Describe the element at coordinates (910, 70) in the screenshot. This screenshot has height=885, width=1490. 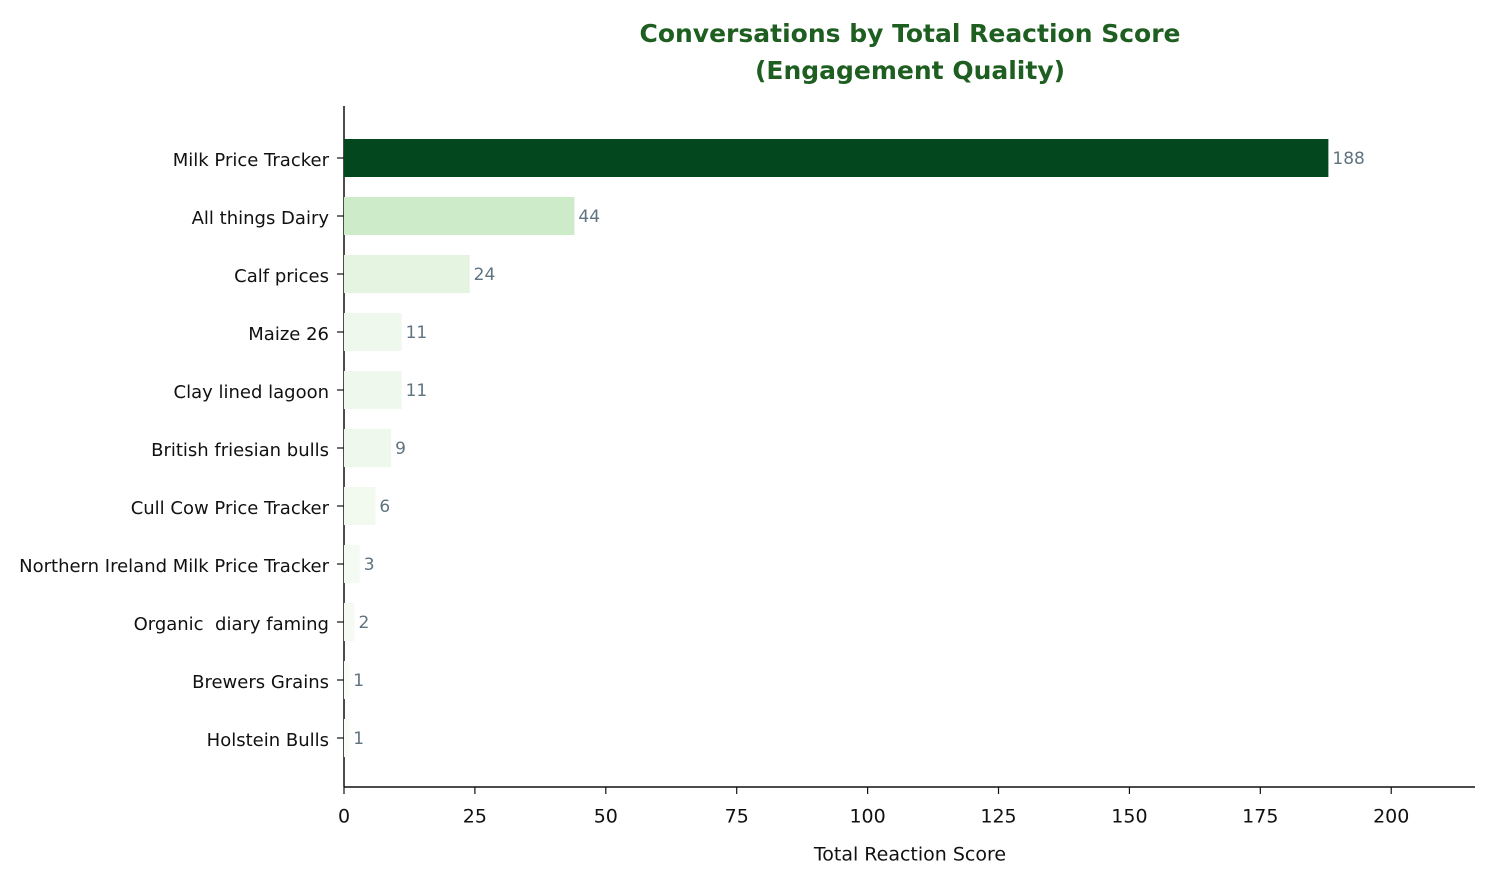
I see `chart-subtitle: (Engagement Quality)` at that location.